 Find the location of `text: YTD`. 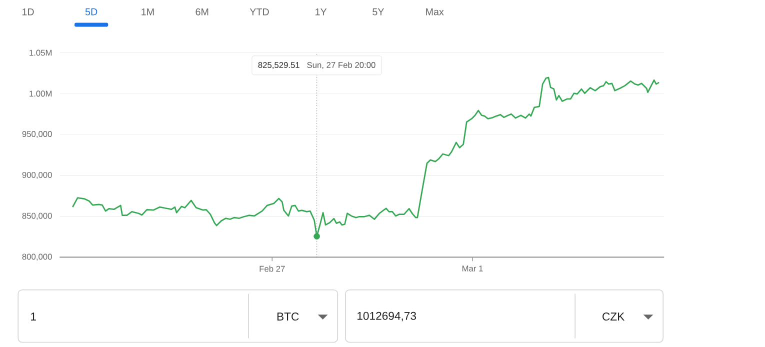

text: YTD is located at coordinates (259, 12).